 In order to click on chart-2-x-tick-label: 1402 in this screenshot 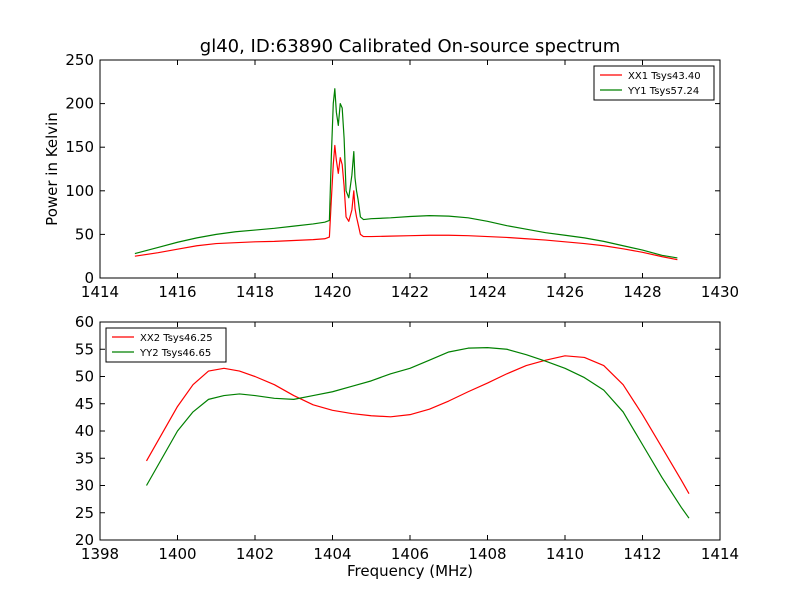, I will do `click(255, 554)`.